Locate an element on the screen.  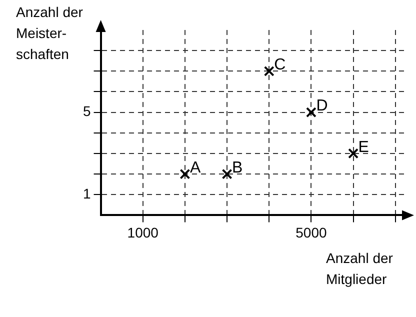
annotation: C is located at coordinates (280, 65).